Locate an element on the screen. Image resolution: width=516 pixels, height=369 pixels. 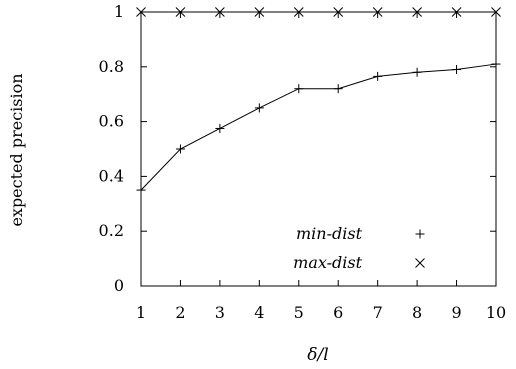
x-axis-title: δ/l is located at coordinates (317, 355).